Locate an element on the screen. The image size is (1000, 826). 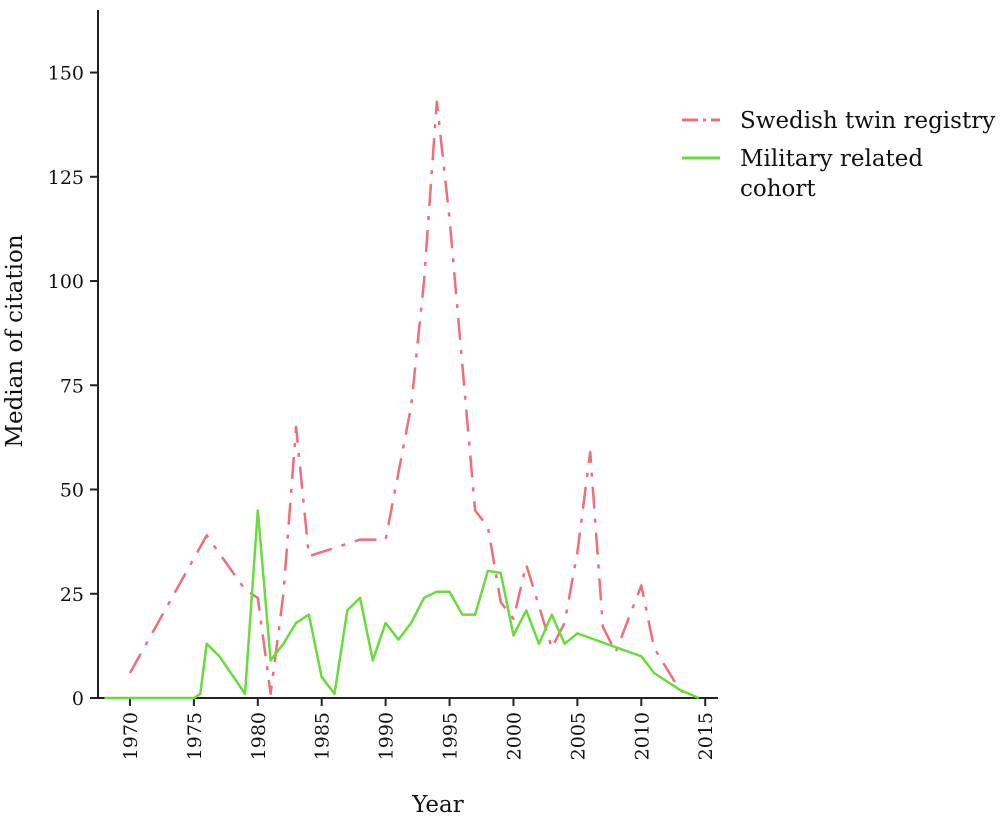
x-tick-label: 2015 is located at coordinates (706, 736).